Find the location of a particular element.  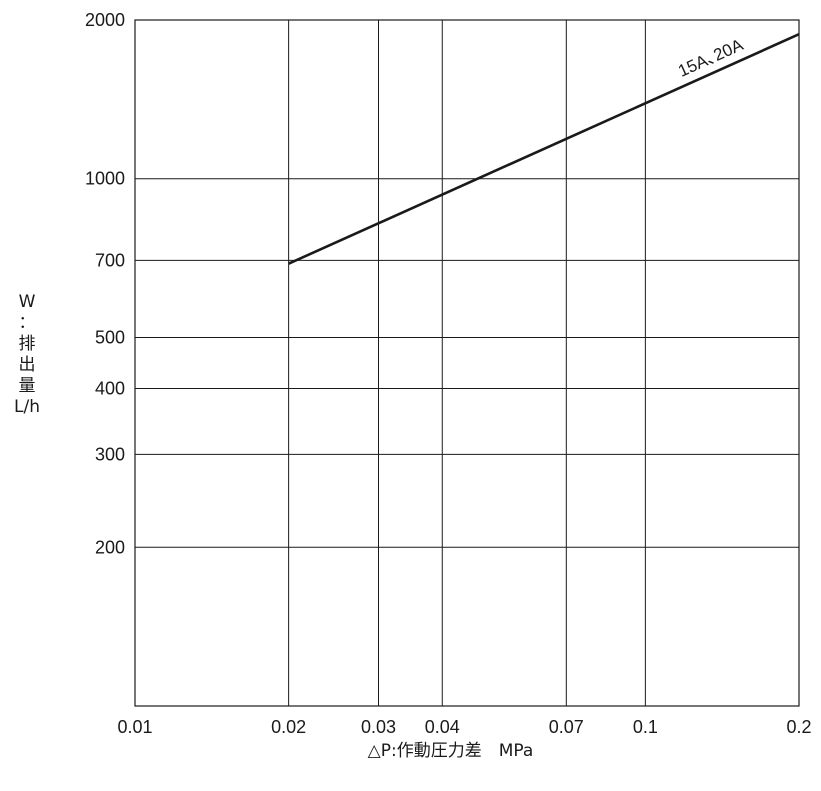

y-axis-label-line: 量 is located at coordinates (27, 386).